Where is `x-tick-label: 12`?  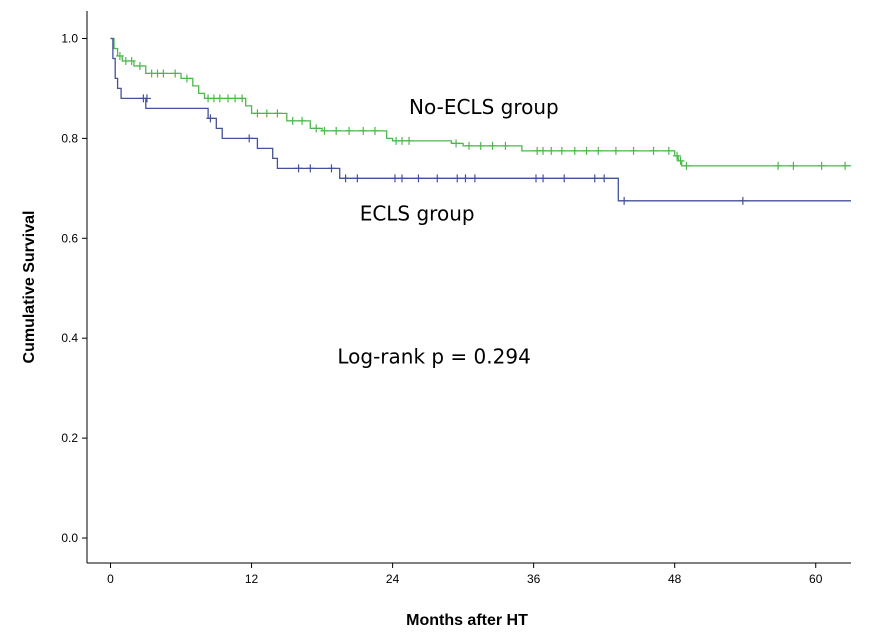
x-tick-label: 12 is located at coordinates (252, 579).